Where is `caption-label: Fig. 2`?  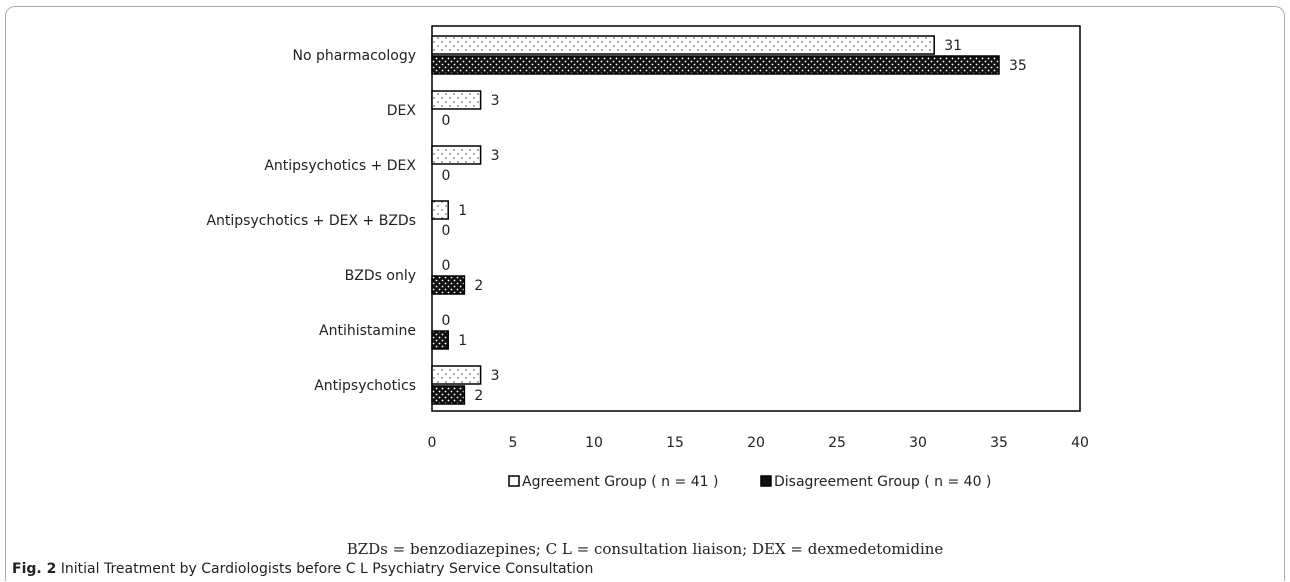 caption-label: Fig. 2 is located at coordinates (34, 569).